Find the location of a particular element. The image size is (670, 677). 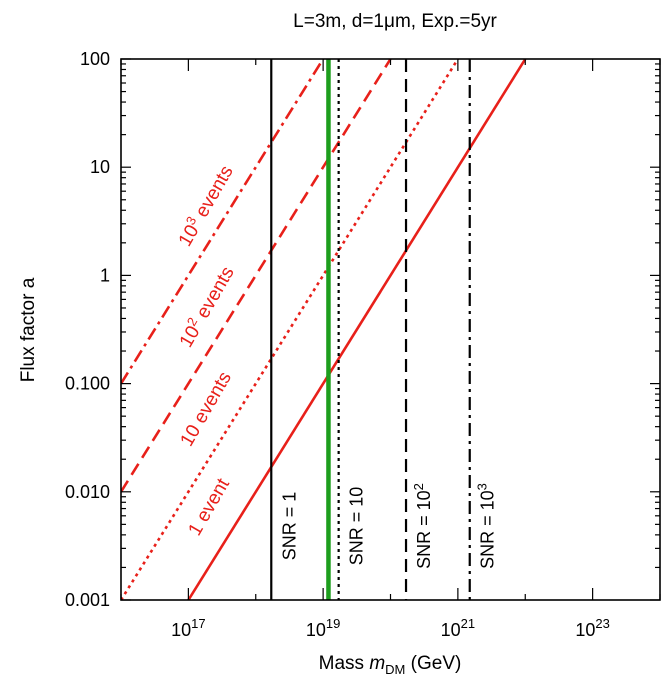

y-tick-label: 100 is located at coordinates (95, 59).